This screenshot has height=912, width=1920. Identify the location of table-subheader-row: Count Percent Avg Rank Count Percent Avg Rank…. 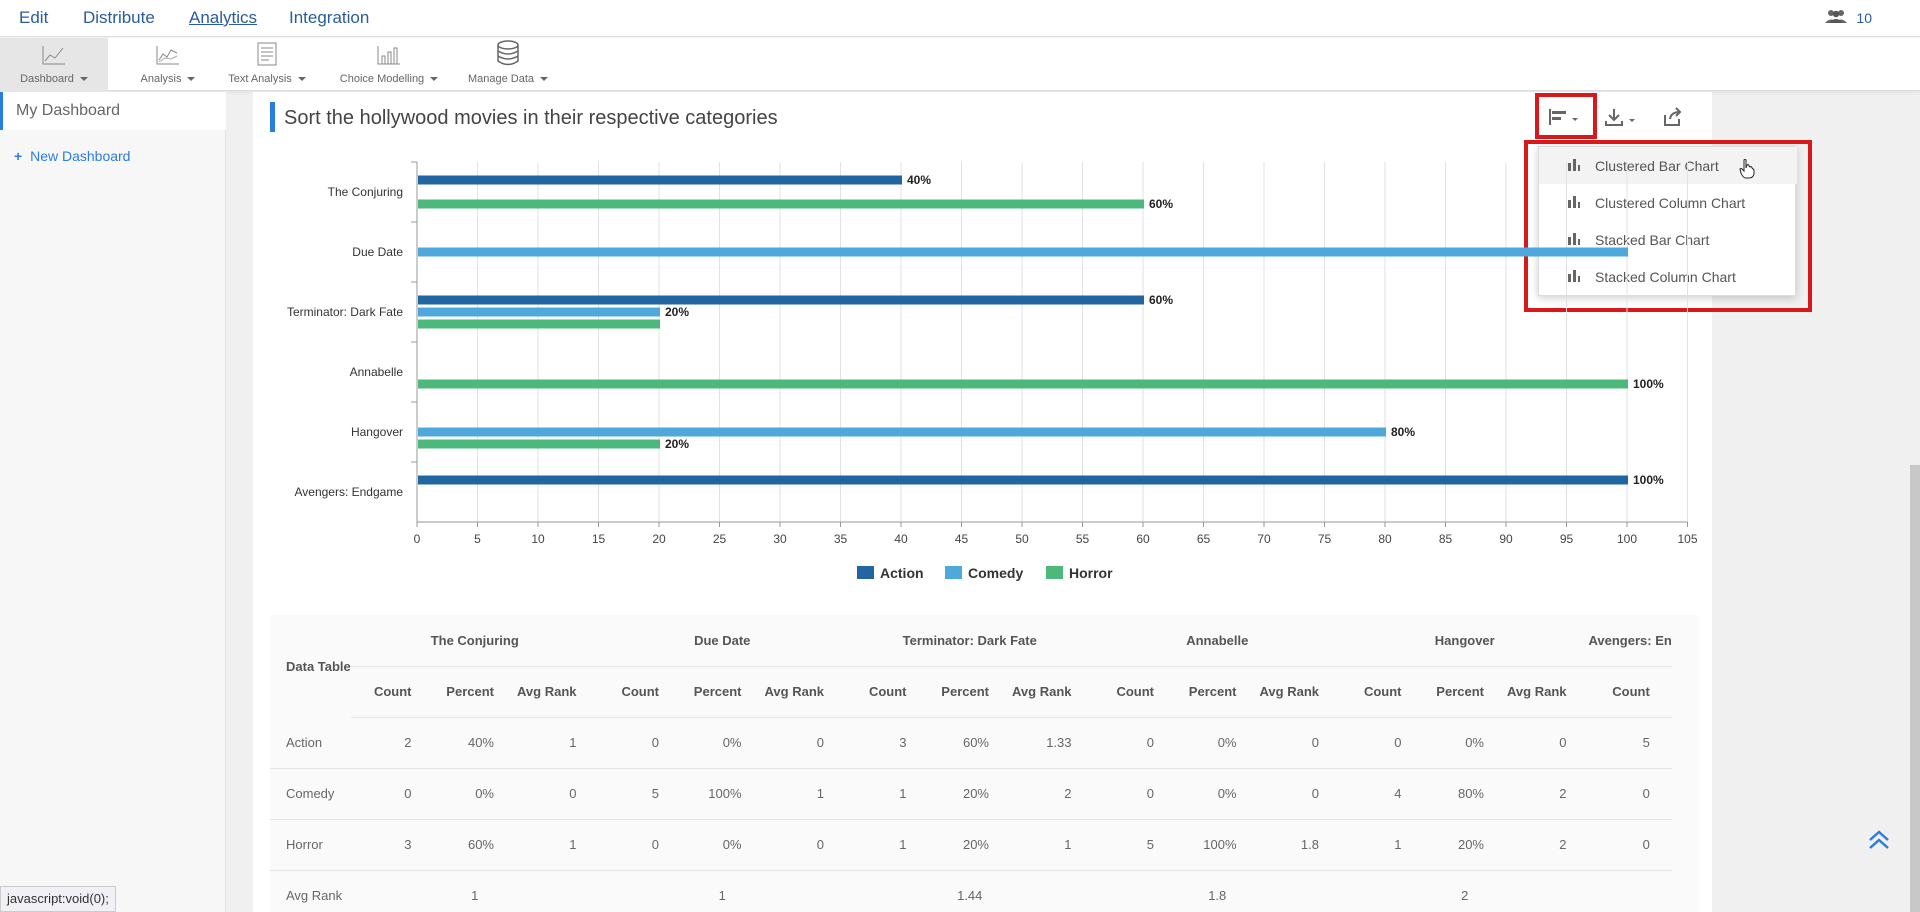
(971, 692).